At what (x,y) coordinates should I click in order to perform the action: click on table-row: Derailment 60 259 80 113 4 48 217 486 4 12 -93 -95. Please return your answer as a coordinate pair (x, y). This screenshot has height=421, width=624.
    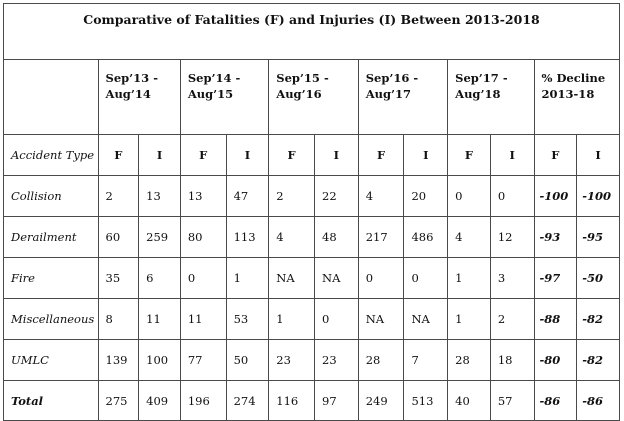
    Looking at the image, I should click on (311, 237).